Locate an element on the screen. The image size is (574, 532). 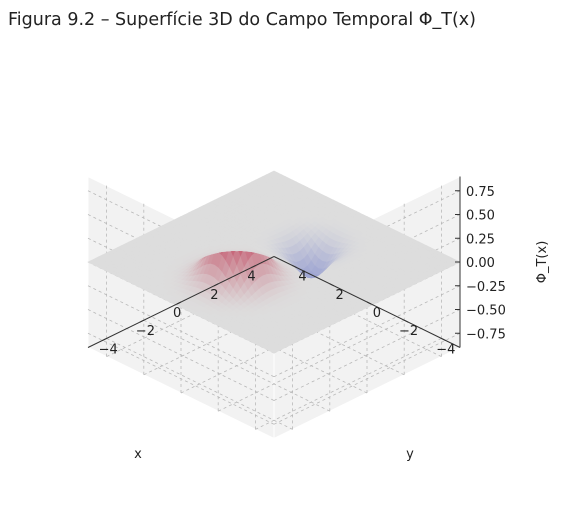
z-tick-label: −0.25 is located at coordinates (486, 287).